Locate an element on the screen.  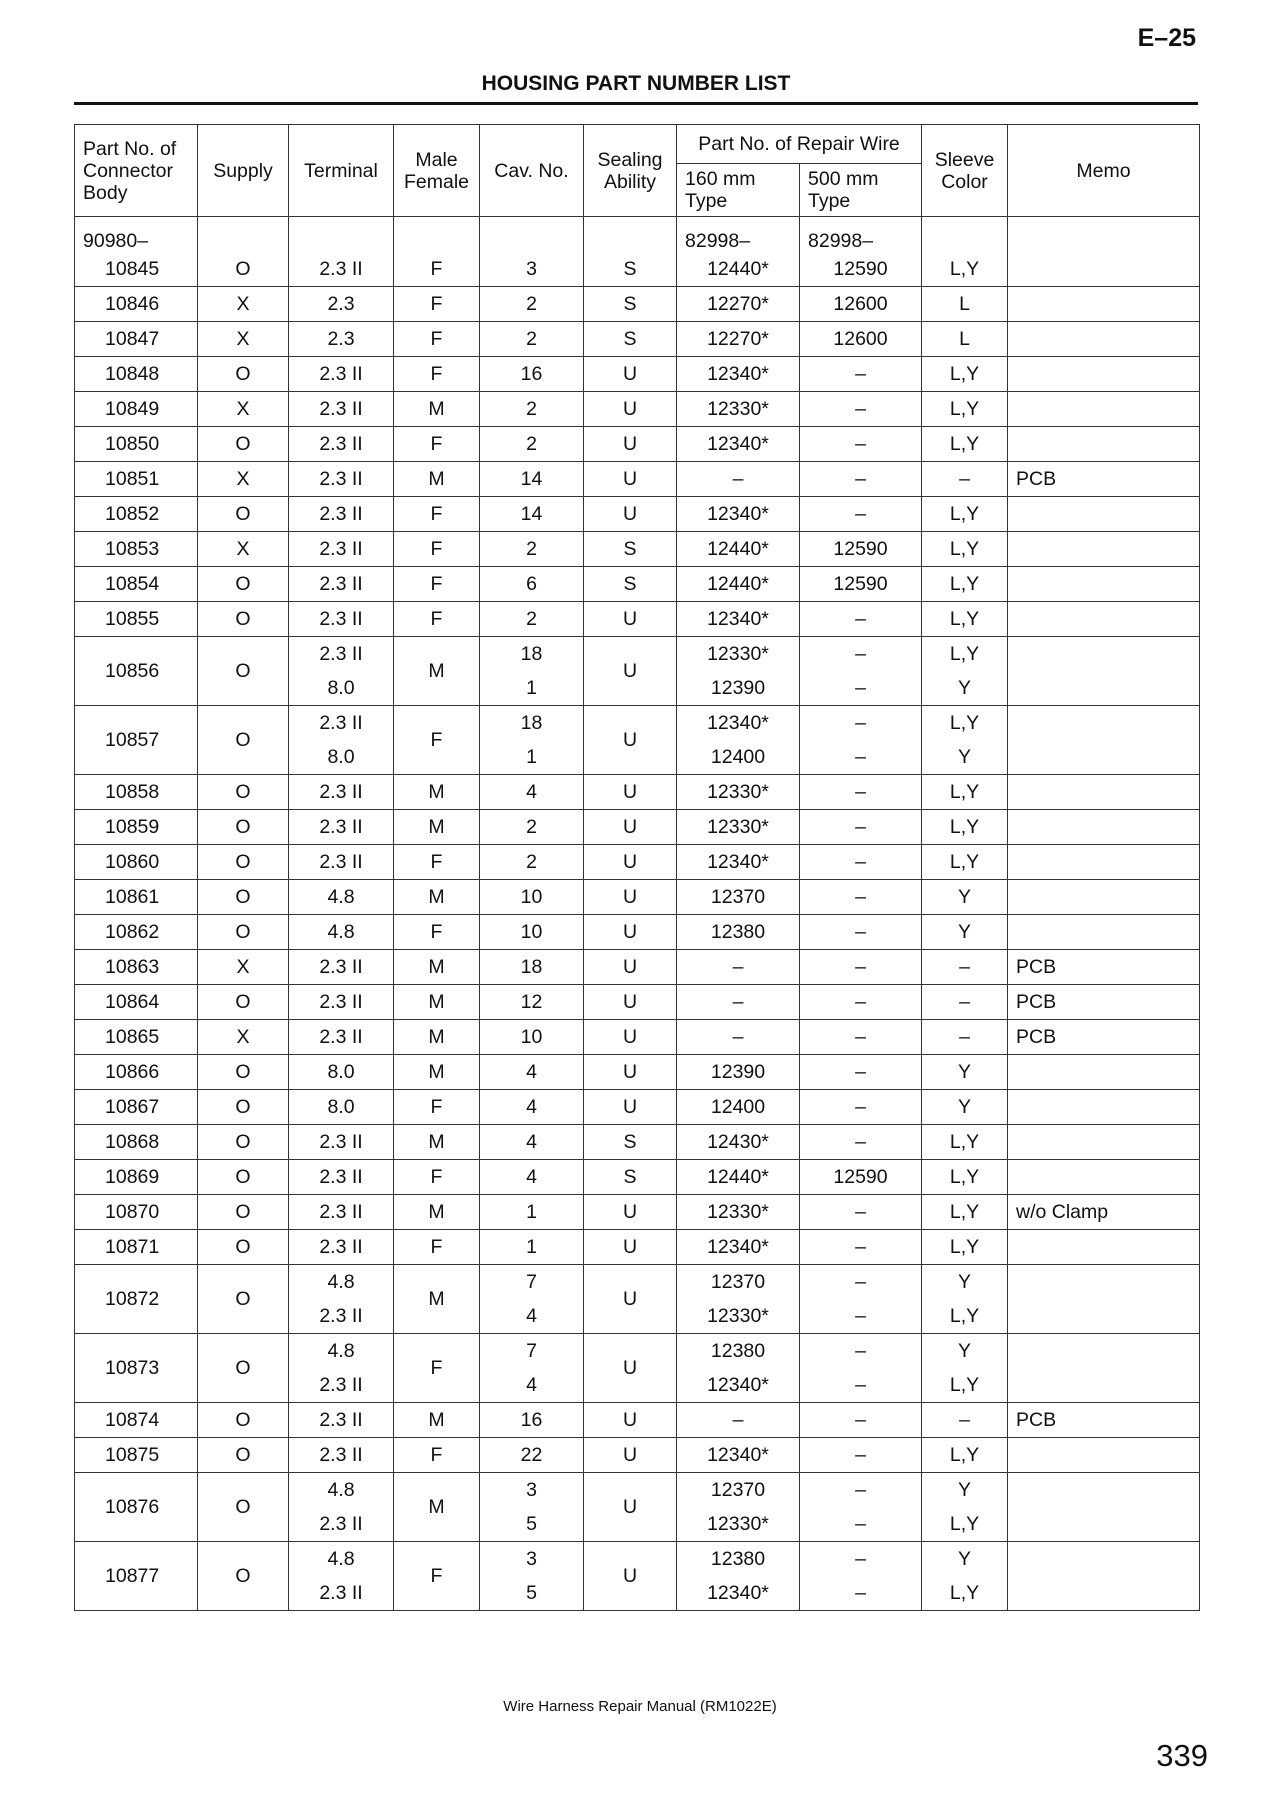
wire-160mm: 12370 is located at coordinates (738, 1281).